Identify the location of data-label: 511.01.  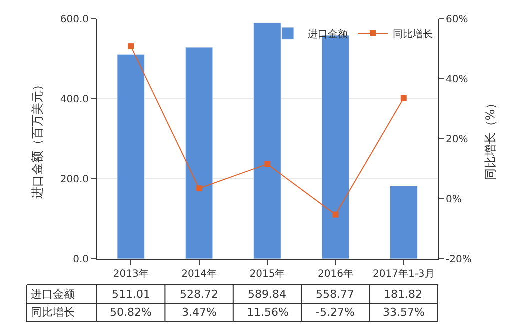
(131, 294).